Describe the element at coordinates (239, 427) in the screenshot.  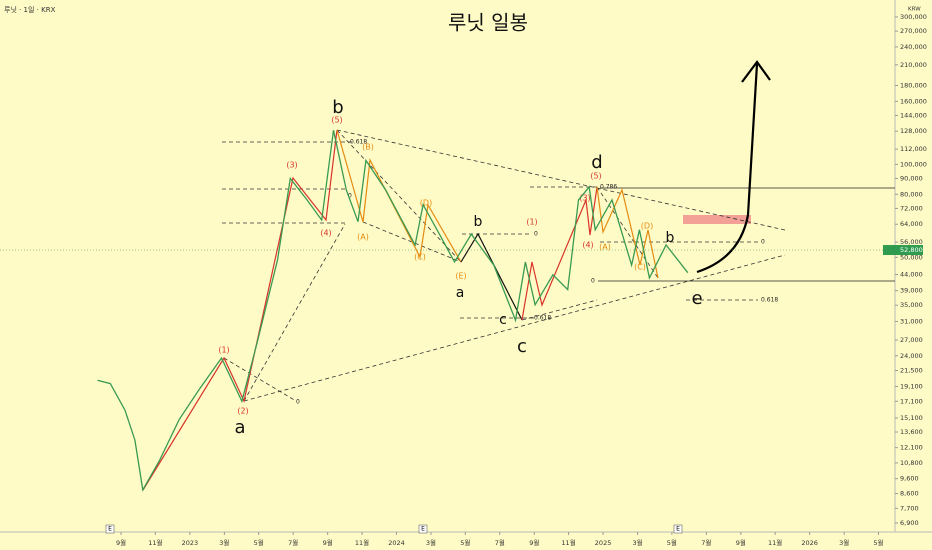
I see `wave-label: a` at that location.